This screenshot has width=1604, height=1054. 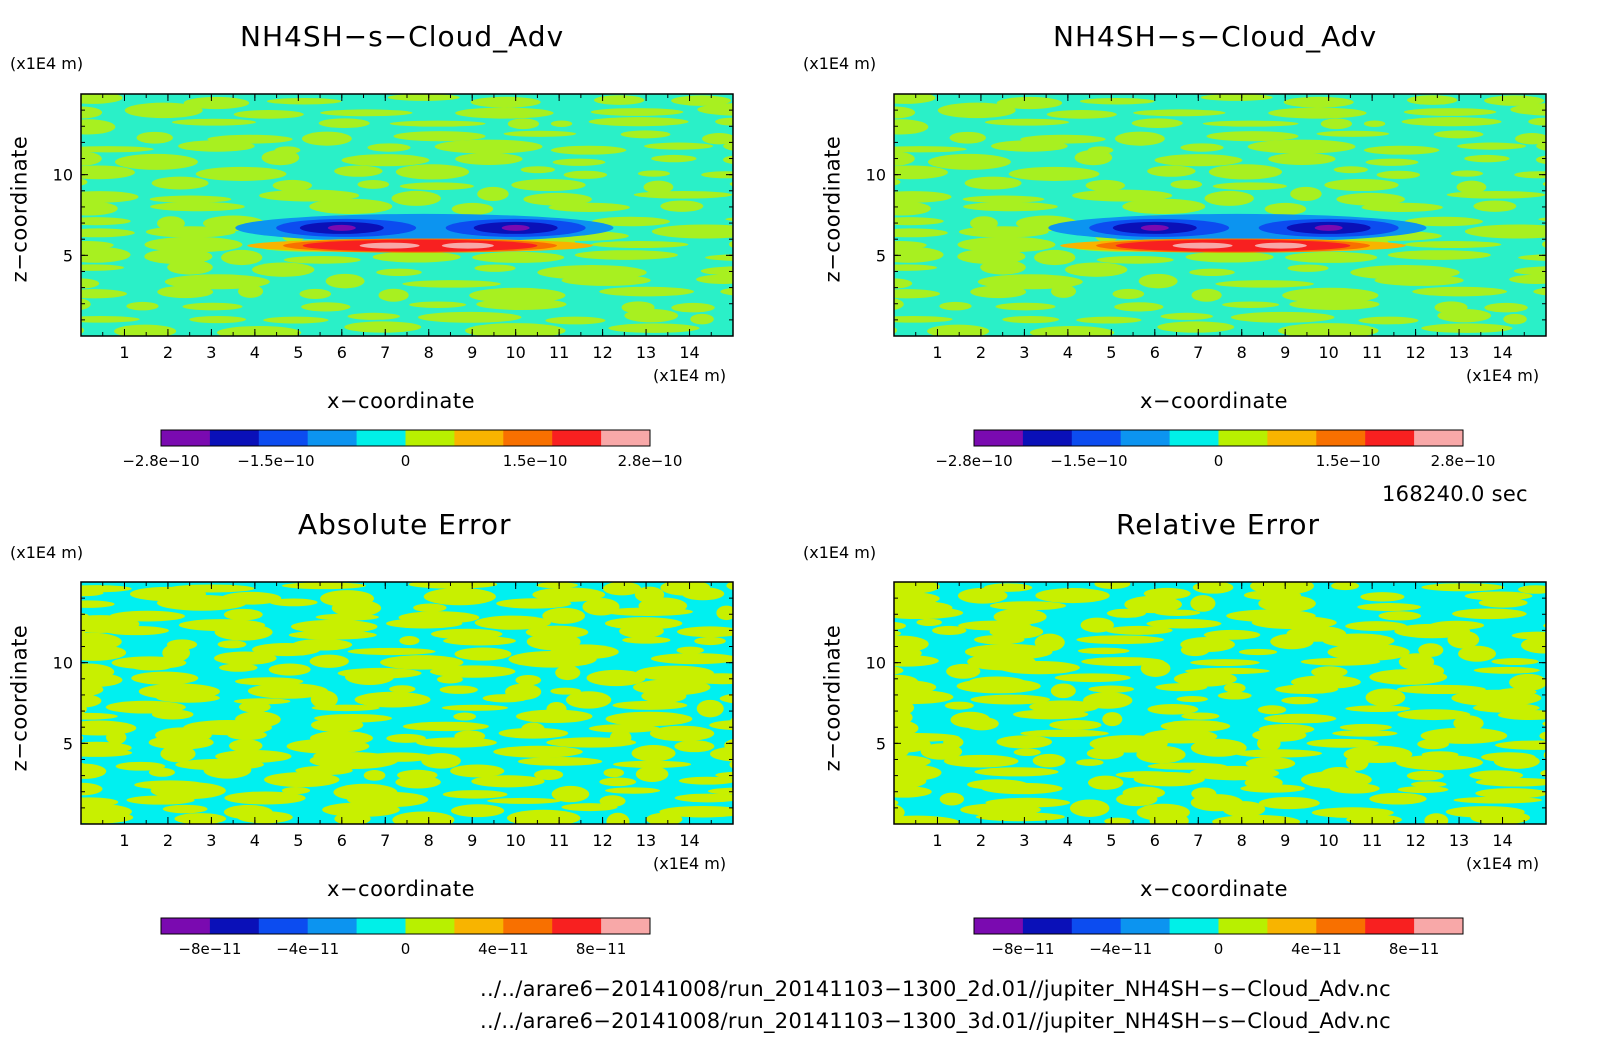 I want to click on panel-4-xlabel: x−coordinate, so click(x=1214, y=889).